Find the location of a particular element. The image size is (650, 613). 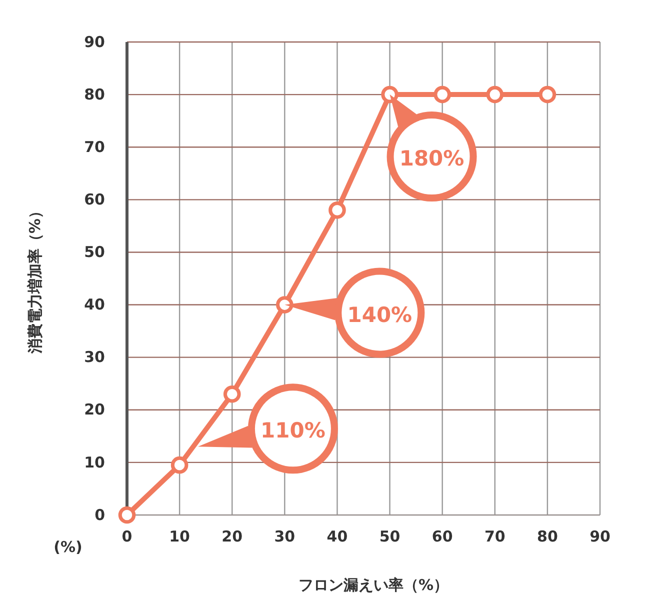

y-tick-label: 30 is located at coordinates (94, 357).